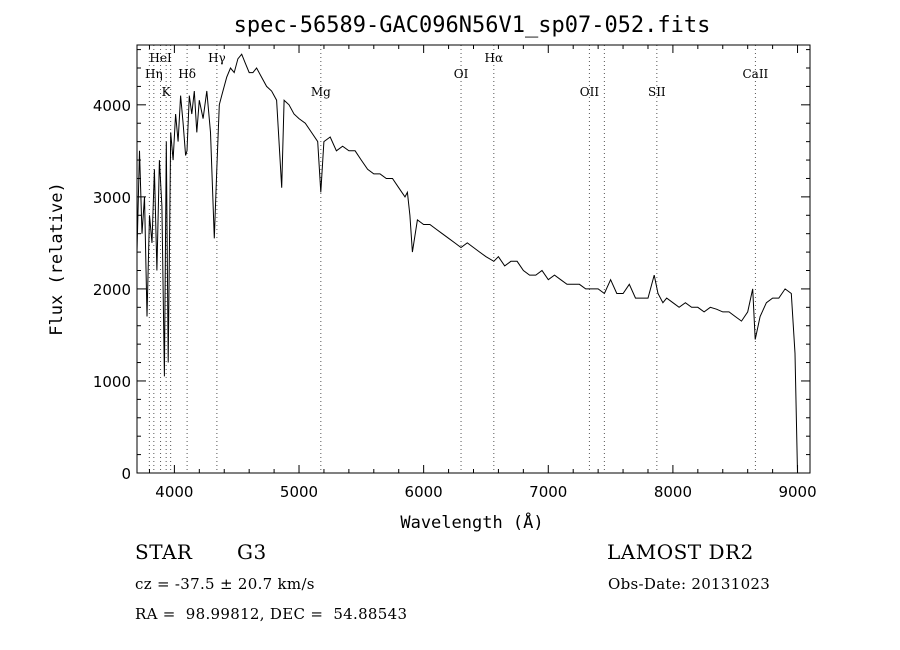 Image resolution: width=900 pixels, height=650 pixels. What do you see at coordinates (797, 492) in the screenshot?
I see `x-tick-label: 9000` at bounding box center [797, 492].